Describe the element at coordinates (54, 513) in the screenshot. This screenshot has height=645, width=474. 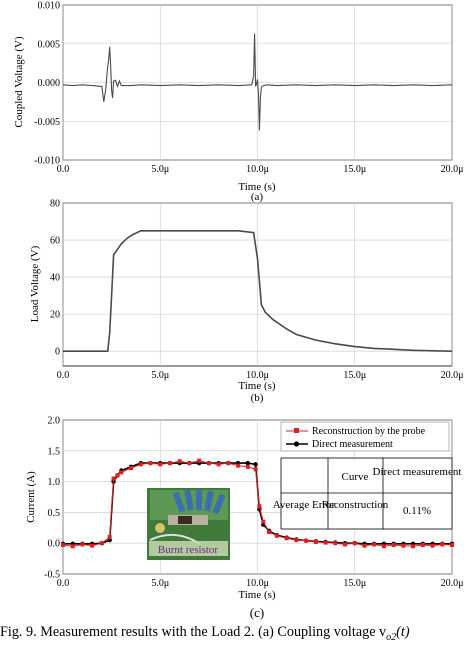
I see `y-tick-label: 0.5` at that location.